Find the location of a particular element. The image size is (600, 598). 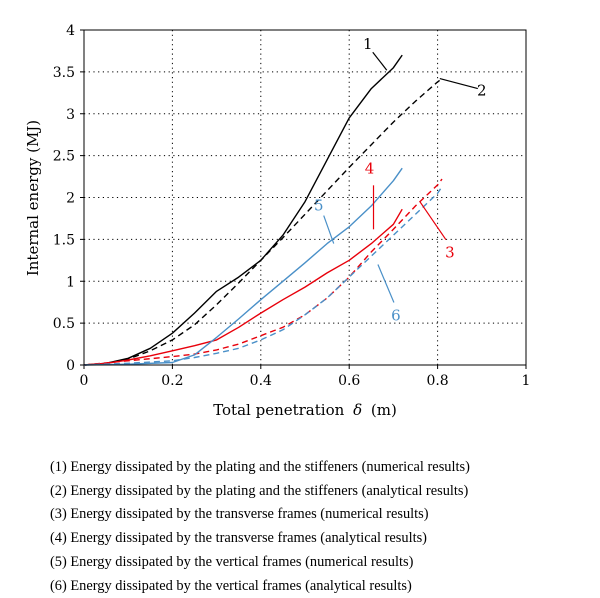

x-tick-label: 0.6 is located at coordinates (349, 381).